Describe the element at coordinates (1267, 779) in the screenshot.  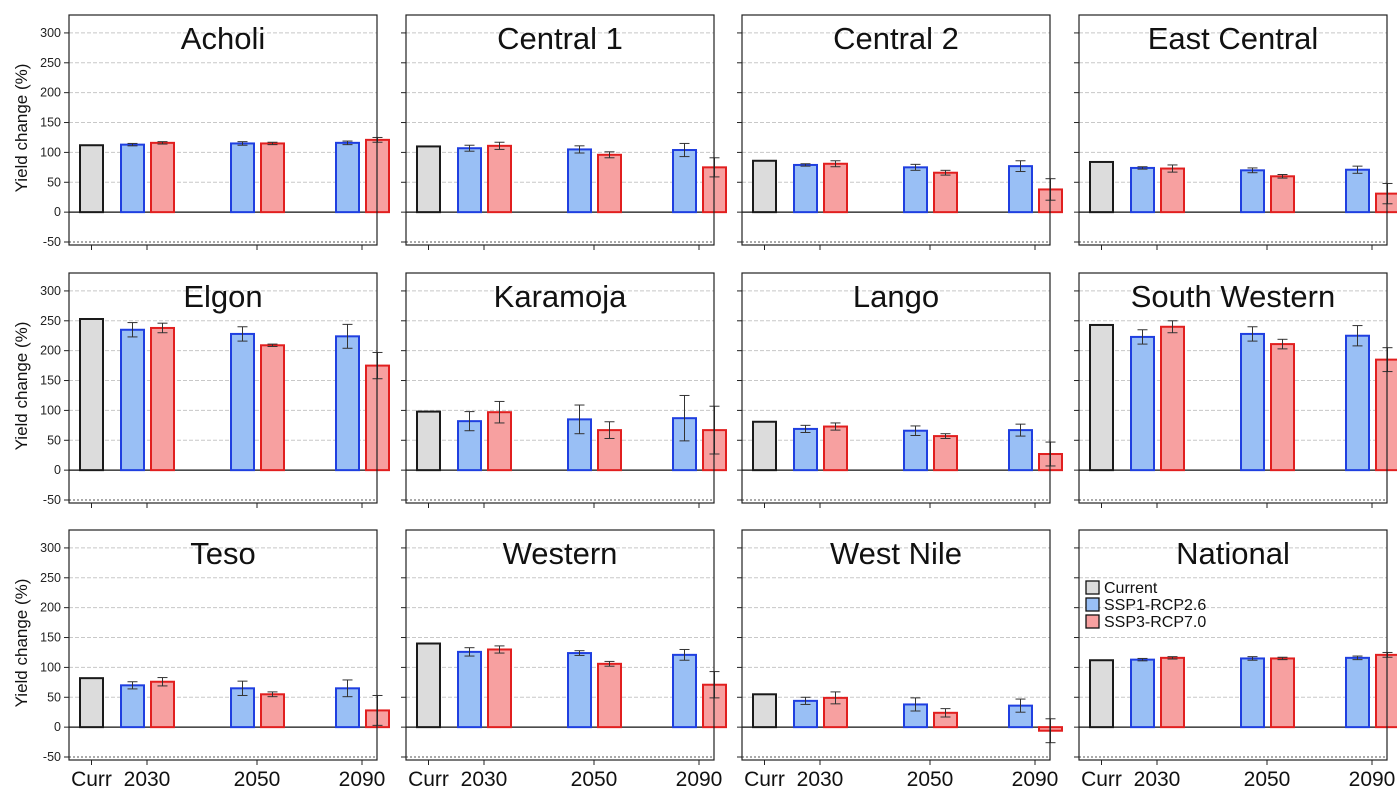
I see `x-tick-label: 2050` at that location.